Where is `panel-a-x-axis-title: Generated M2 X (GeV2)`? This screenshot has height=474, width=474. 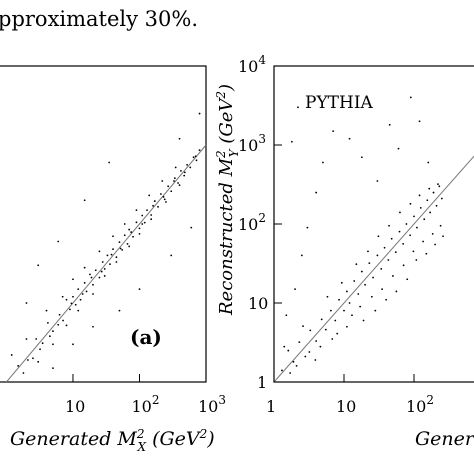
panel-a-x-axis-title: Generated M2 X (GeV2) is located at coordinates (112, 440).